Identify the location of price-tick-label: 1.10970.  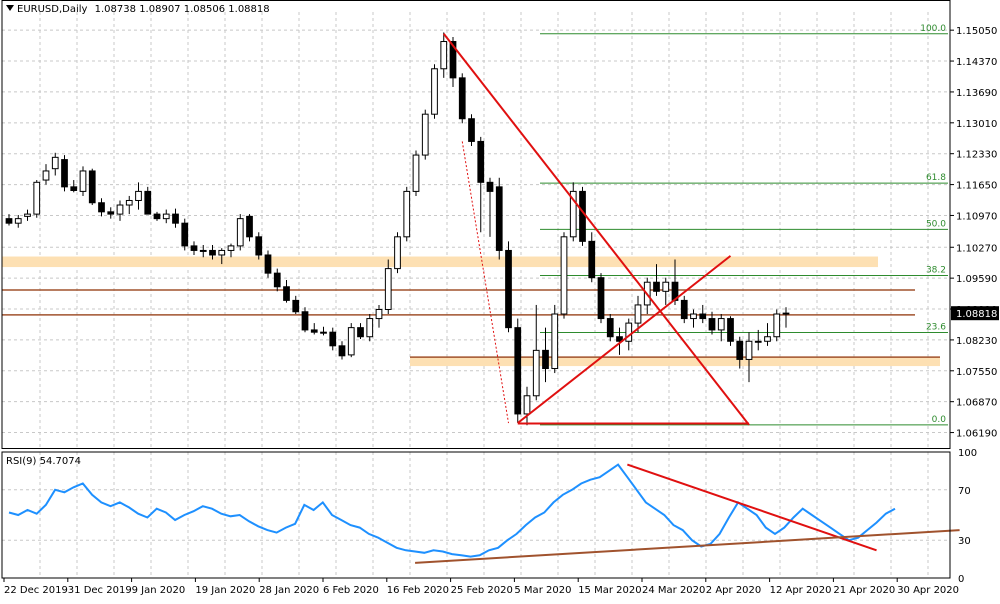
(976, 216).